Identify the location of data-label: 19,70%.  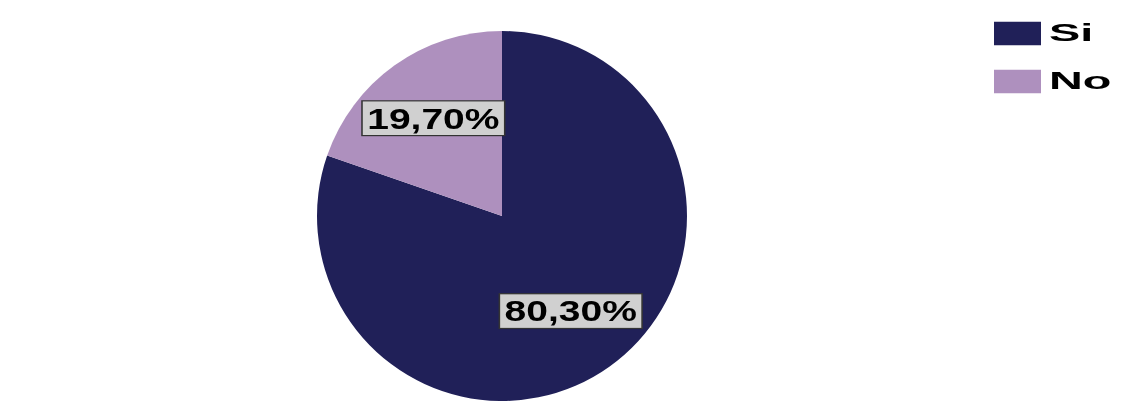
(433, 118).